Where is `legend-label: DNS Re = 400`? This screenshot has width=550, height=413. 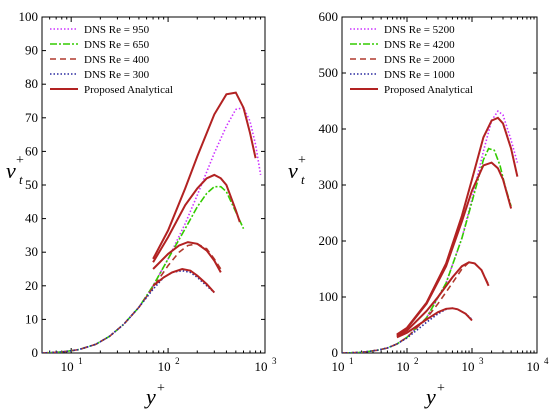
legend-label: DNS Re = 400 is located at coordinates (117, 60).